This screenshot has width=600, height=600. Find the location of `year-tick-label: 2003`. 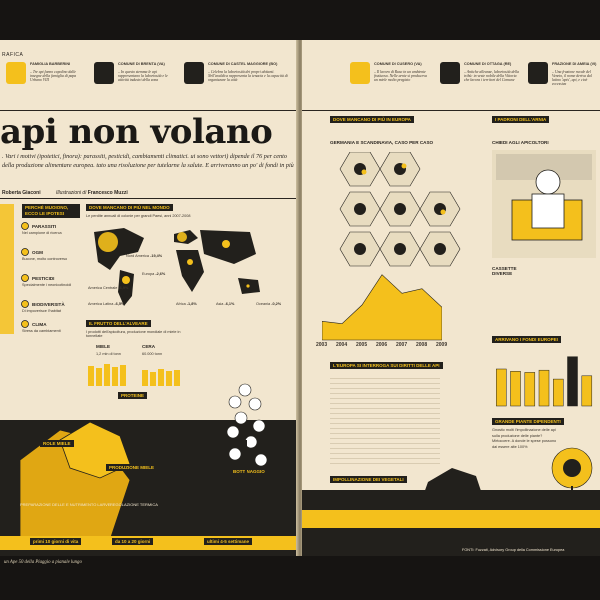

year-tick-label: 2003 is located at coordinates (322, 345).